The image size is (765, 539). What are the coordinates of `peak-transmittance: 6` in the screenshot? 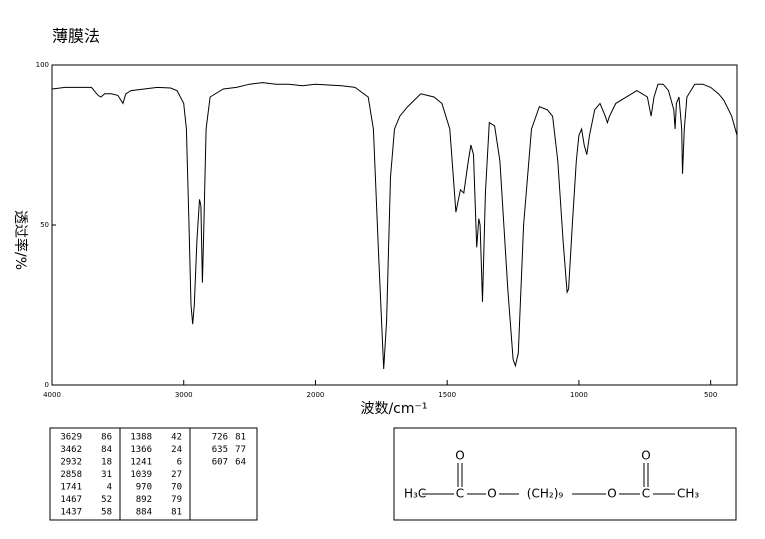 It's located at (179, 463).